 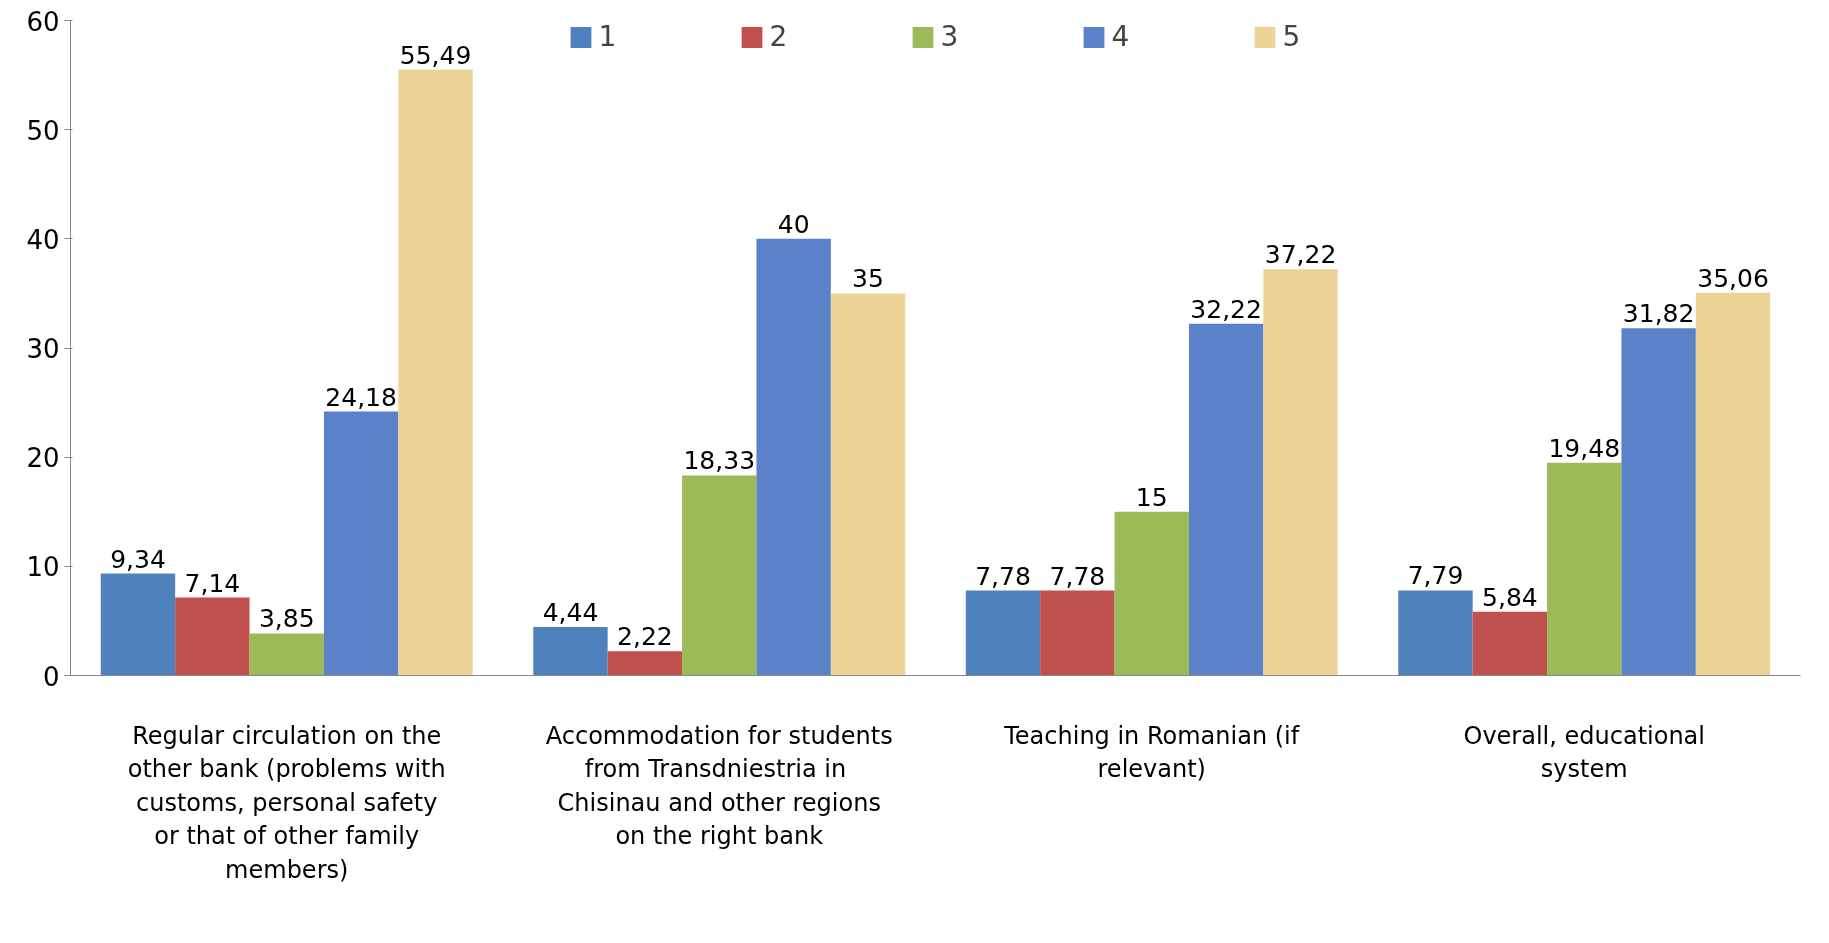 What do you see at coordinates (435, 55) in the screenshot?
I see `data-label: 55,49` at bounding box center [435, 55].